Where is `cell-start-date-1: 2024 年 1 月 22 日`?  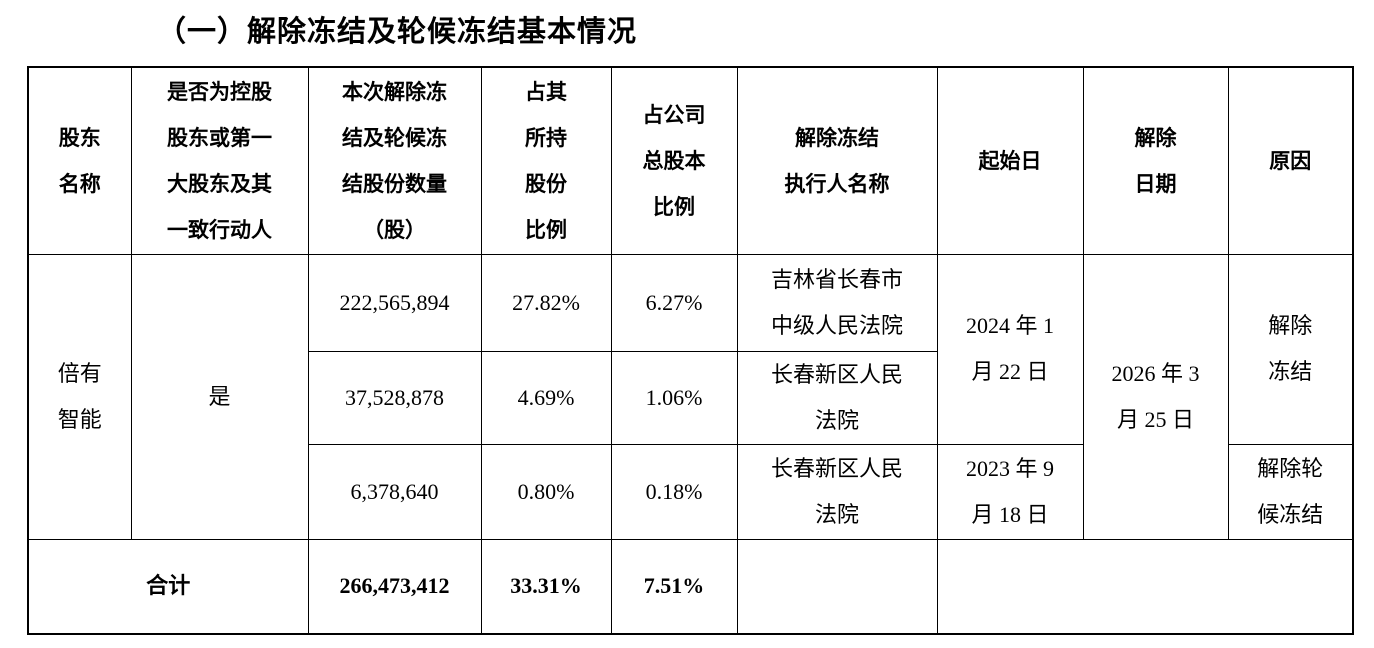
cell-start-date-1: 2024 年 1 月 22 日 is located at coordinates (1010, 349).